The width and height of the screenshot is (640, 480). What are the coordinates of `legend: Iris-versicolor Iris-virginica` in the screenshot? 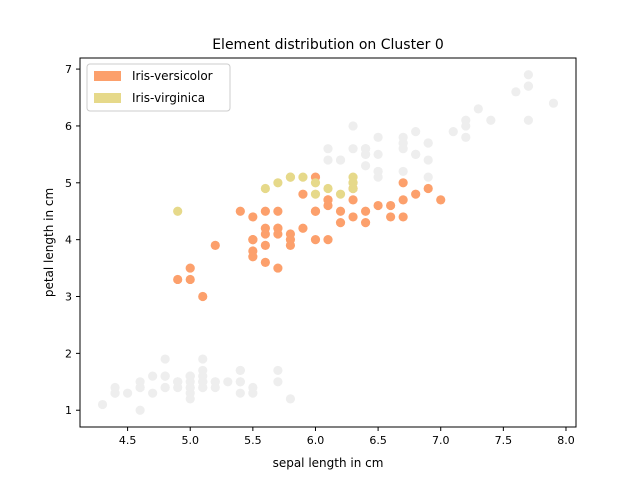 It's located at (158, 87).